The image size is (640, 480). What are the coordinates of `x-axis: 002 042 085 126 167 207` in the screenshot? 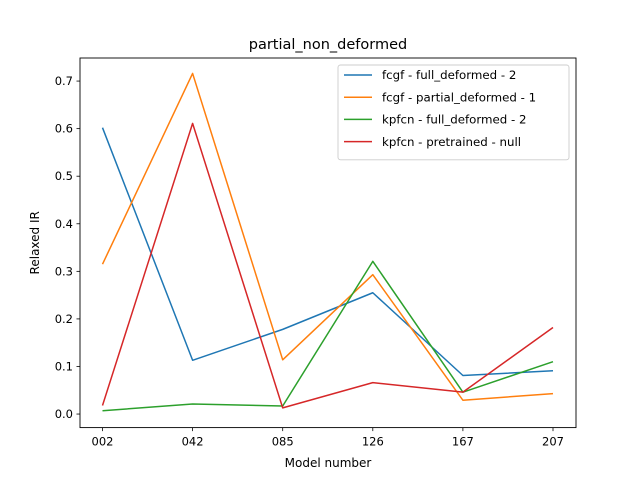 It's located at (328, 438).